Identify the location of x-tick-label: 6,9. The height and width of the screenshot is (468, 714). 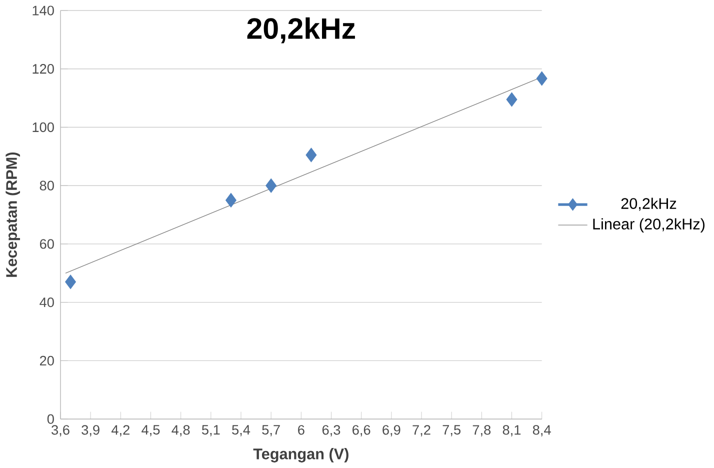
(391, 430).